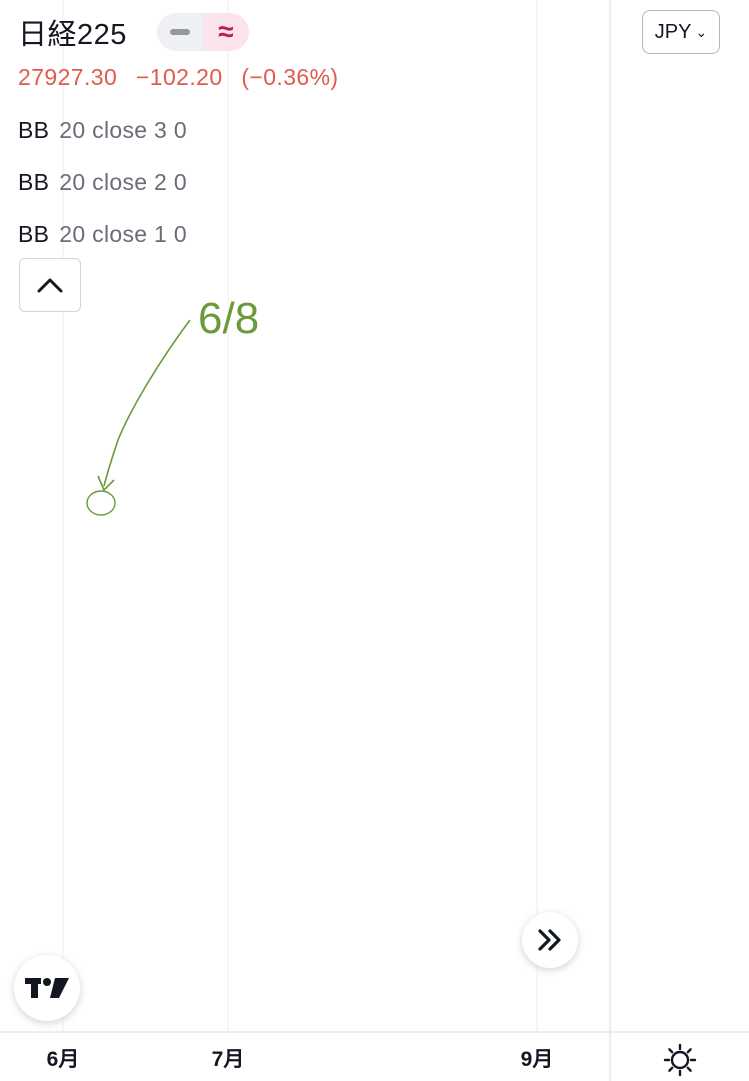  Describe the element at coordinates (179, 77) in the screenshot. I see `price-change: −102.20` at that location.